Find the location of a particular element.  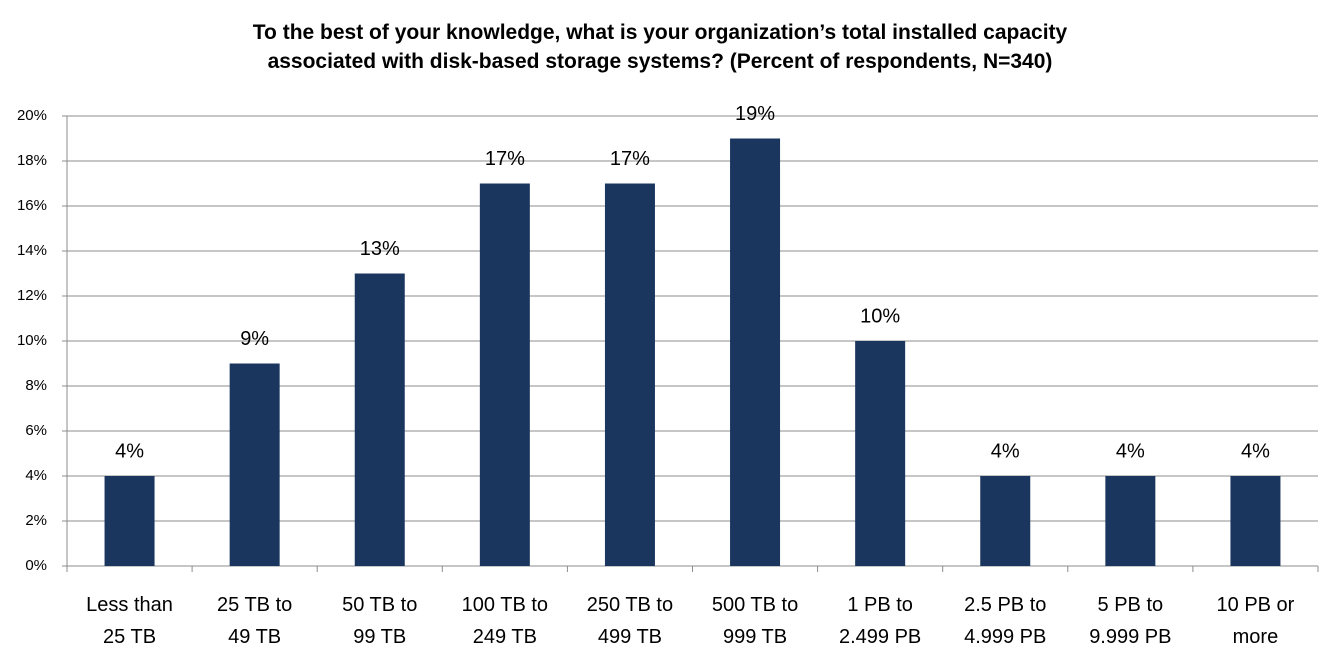

y-tick-label: 2% is located at coordinates (36, 520).